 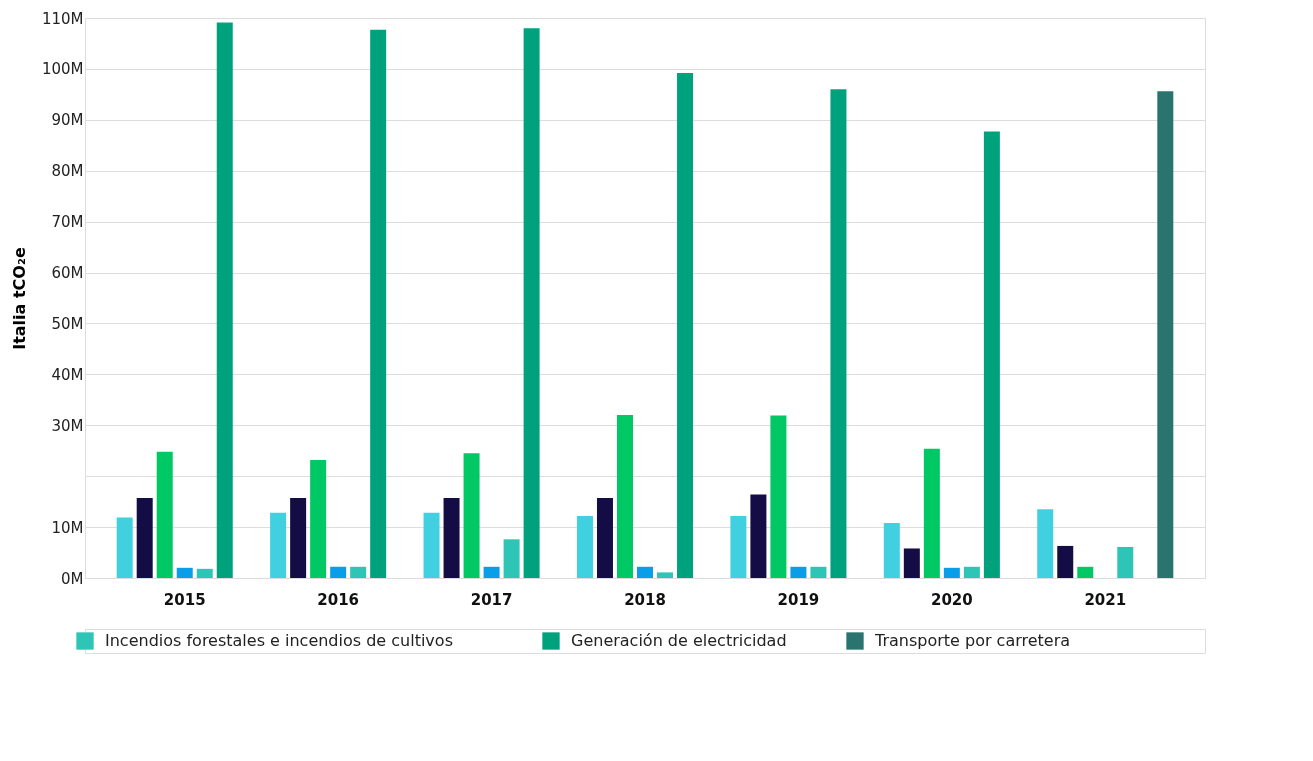 I want to click on x-tick-label: 2021, so click(x=1105, y=599).